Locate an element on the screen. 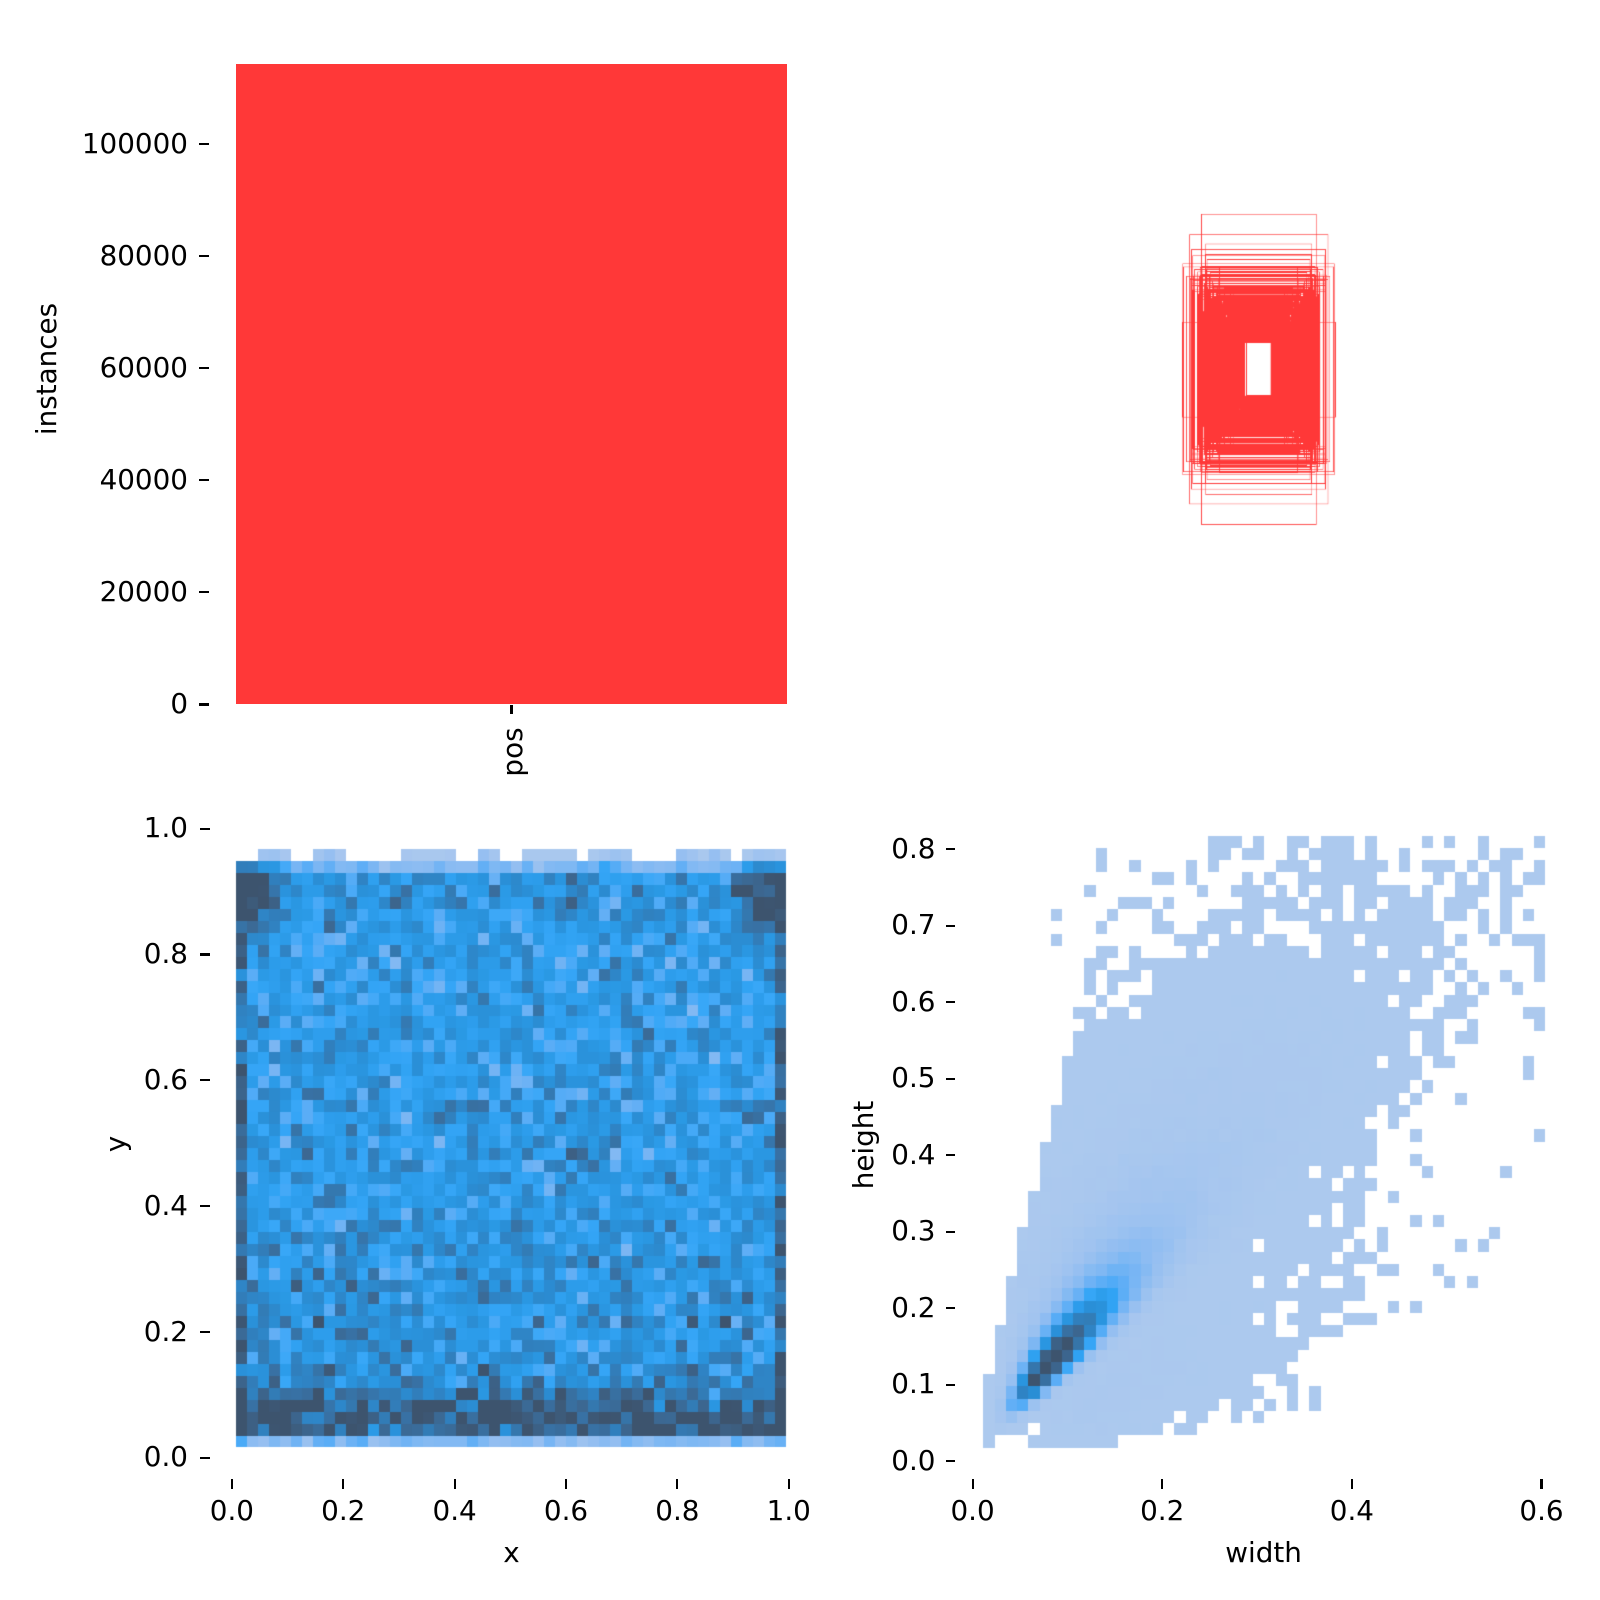 Image resolution: width=1600 pixels, height=1600 pixels. xy-heatmap-y-tick-label: 0.4 is located at coordinates (165, 1205).